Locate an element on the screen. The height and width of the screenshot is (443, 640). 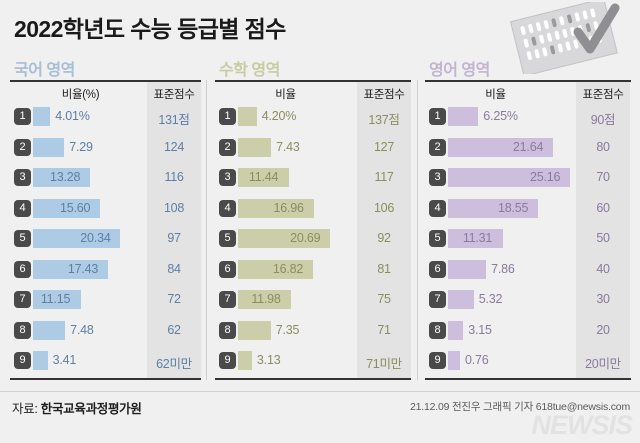
grade-row: 5 11.31 50 is located at coordinates (527, 241).